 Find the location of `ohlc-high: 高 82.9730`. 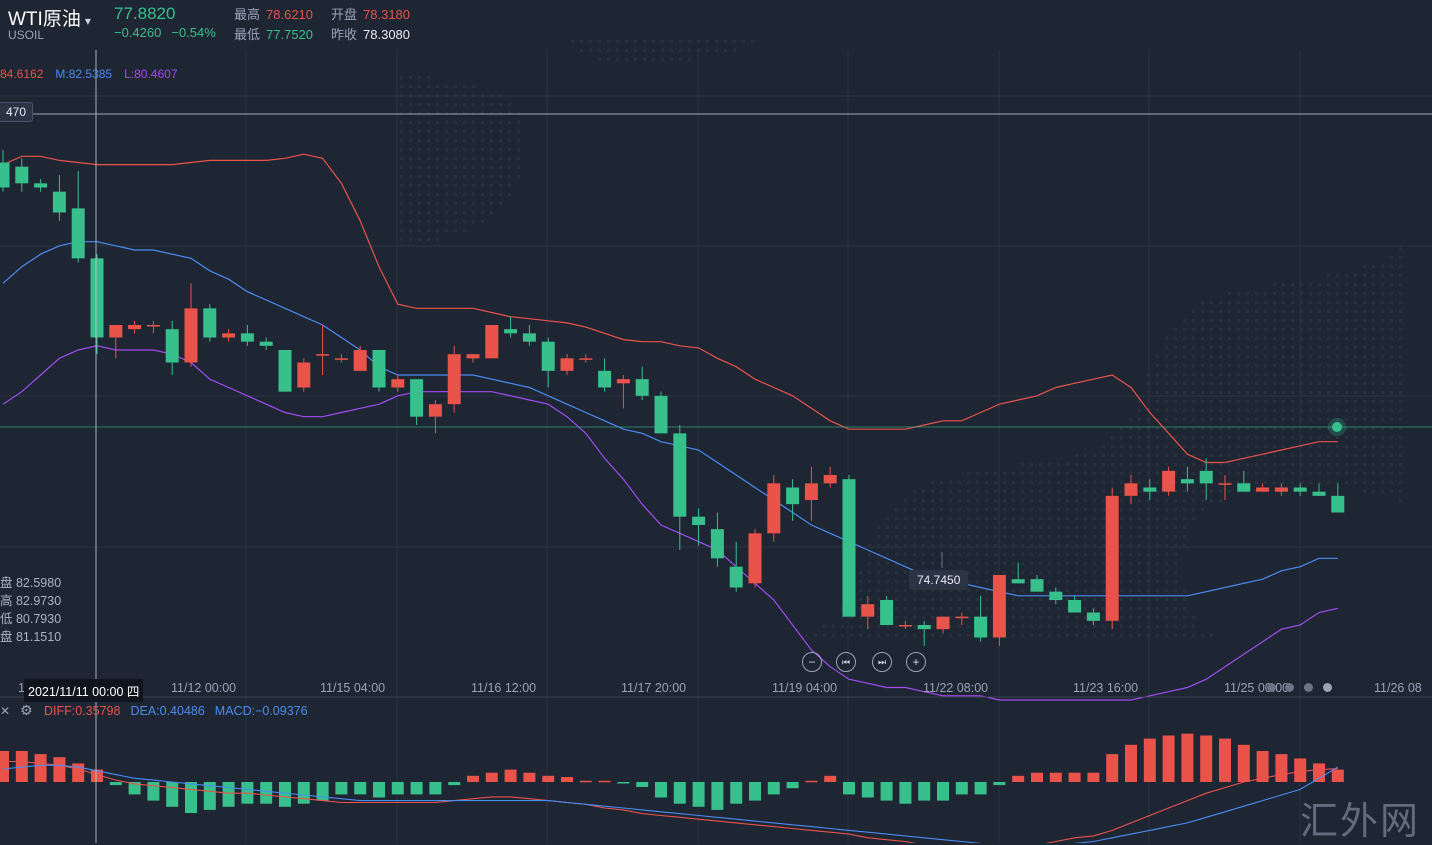

ohlc-high: 高 82.9730 is located at coordinates (31, 601).